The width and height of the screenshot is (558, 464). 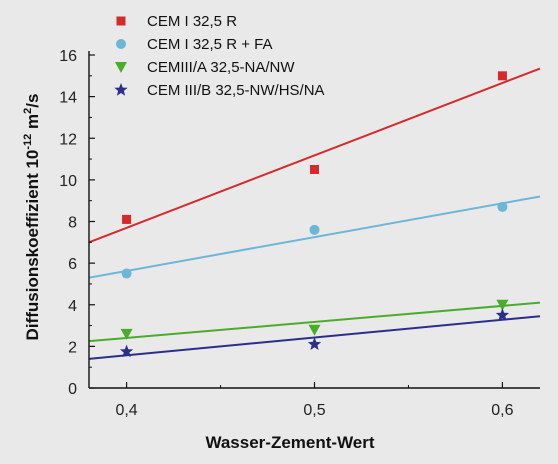 What do you see at coordinates (221, 67) in the screenshot?
I see `legend-label: CEMIII/A 32,5-NA/NW` at bounding box center [221, 67].